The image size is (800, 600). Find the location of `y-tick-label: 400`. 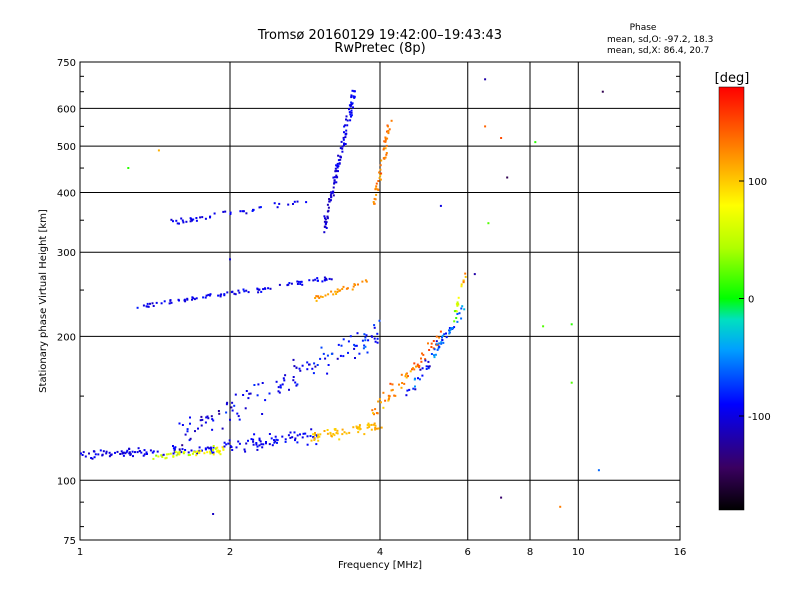

y-tick-label: 400 is located at coordinates (66, 193).